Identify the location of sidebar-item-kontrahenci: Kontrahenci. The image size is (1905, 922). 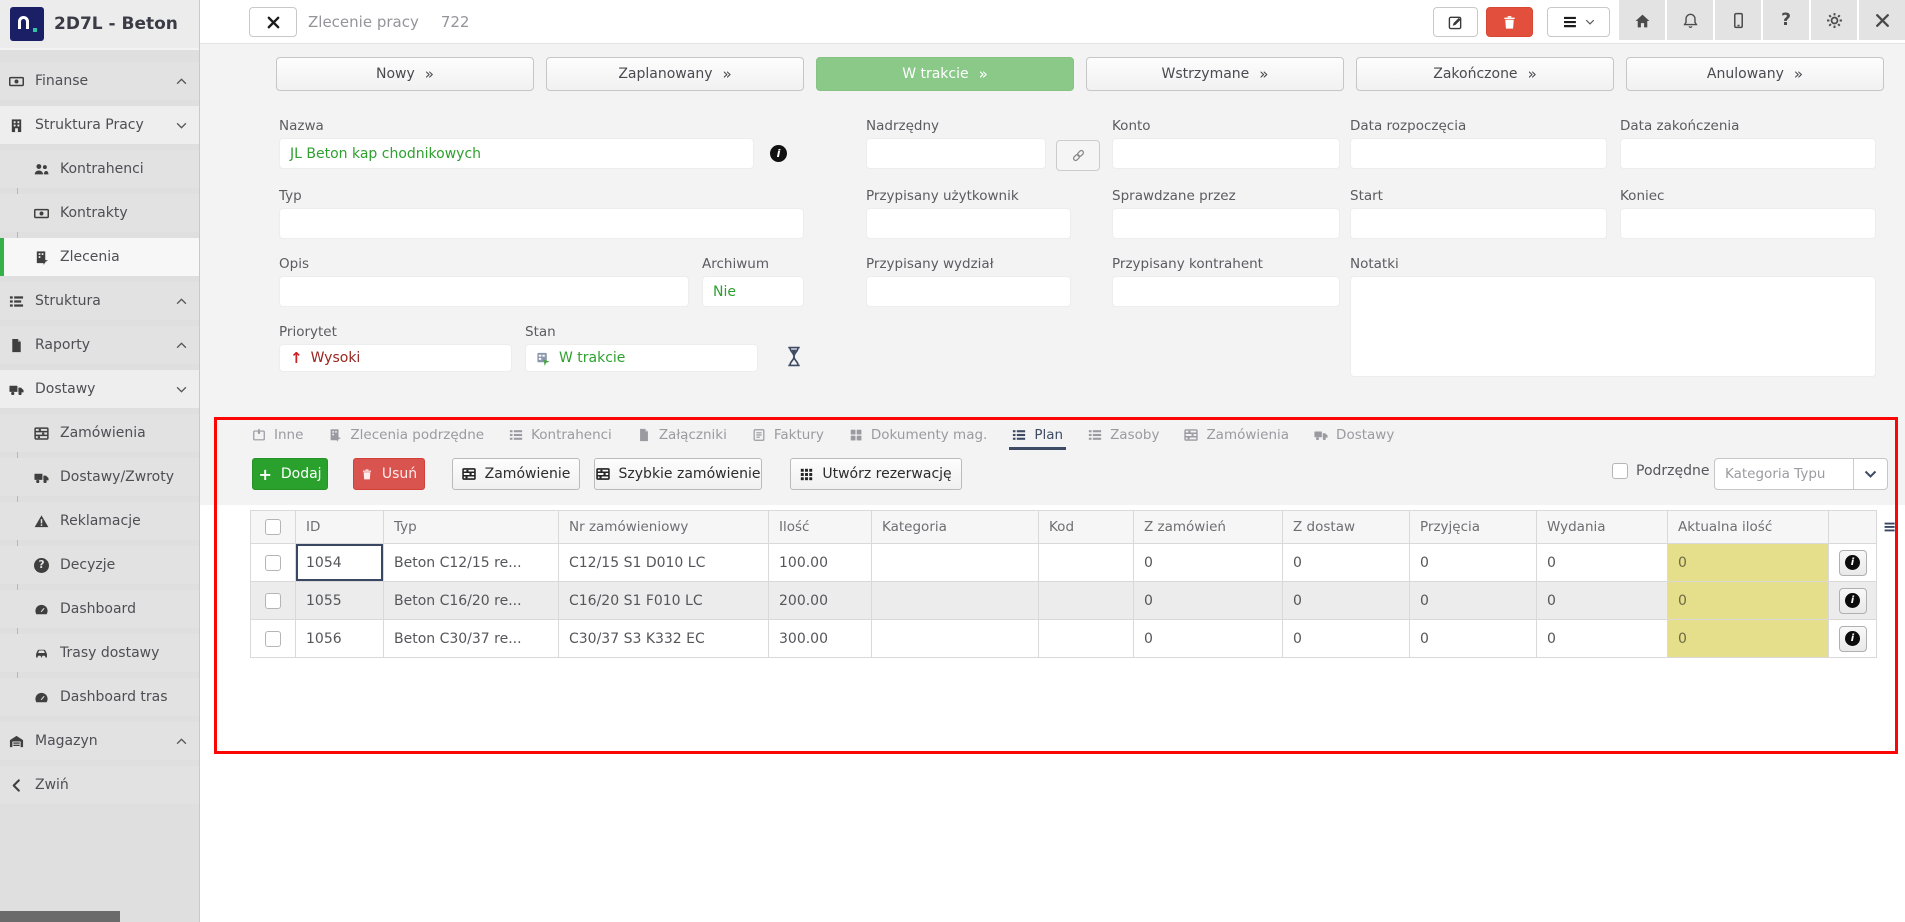
(99, 169).